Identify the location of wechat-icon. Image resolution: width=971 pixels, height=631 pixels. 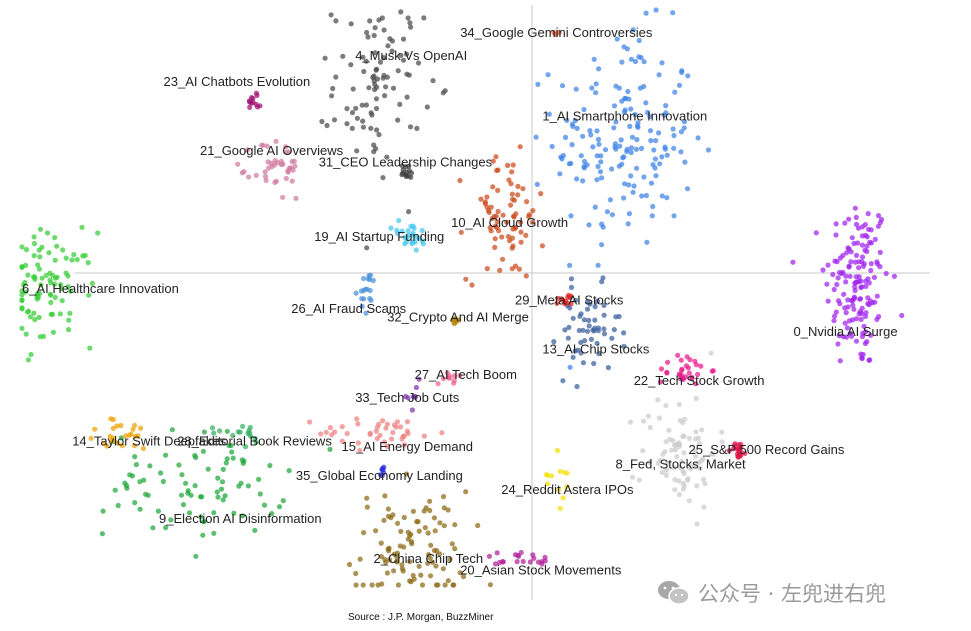
(674, 593).